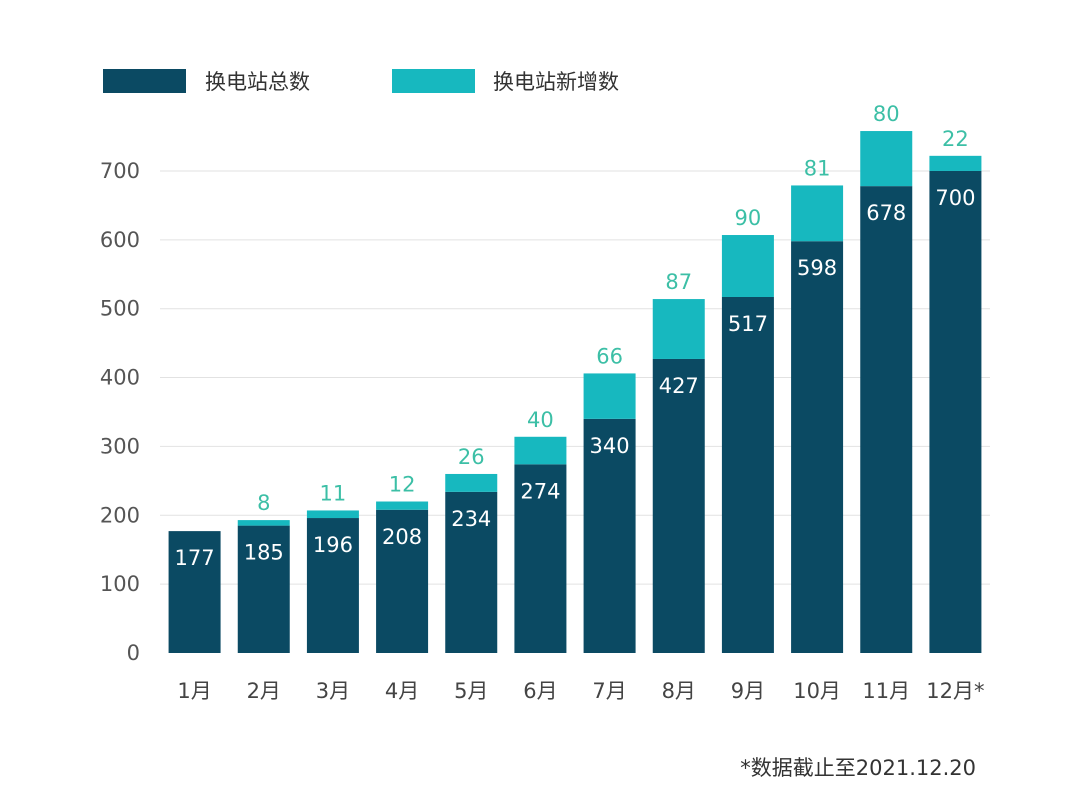 This screenshot has height=799, width=1080. I want to click on x-tick-label: 7月, so click(609, 691).